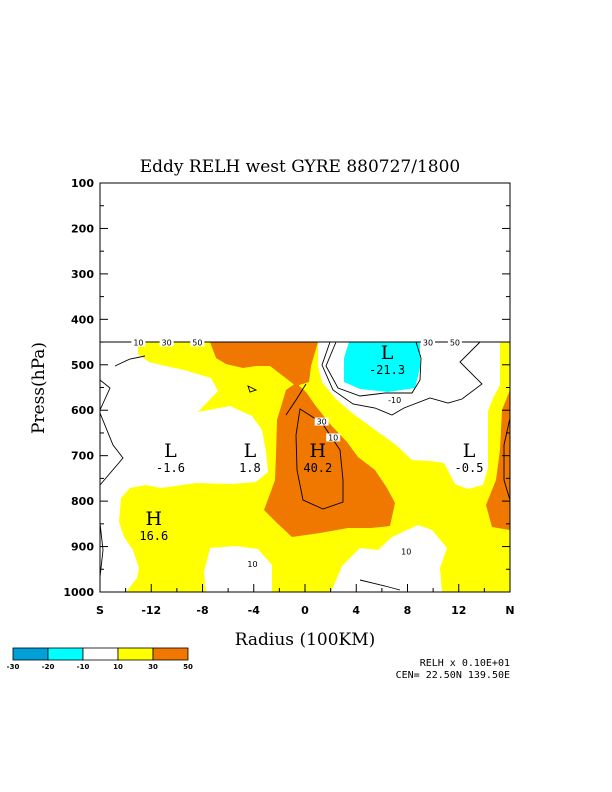  Describe the element at coordinates (118, 667) in the screenshot. I see `legend-tick-label: 10` at that location.